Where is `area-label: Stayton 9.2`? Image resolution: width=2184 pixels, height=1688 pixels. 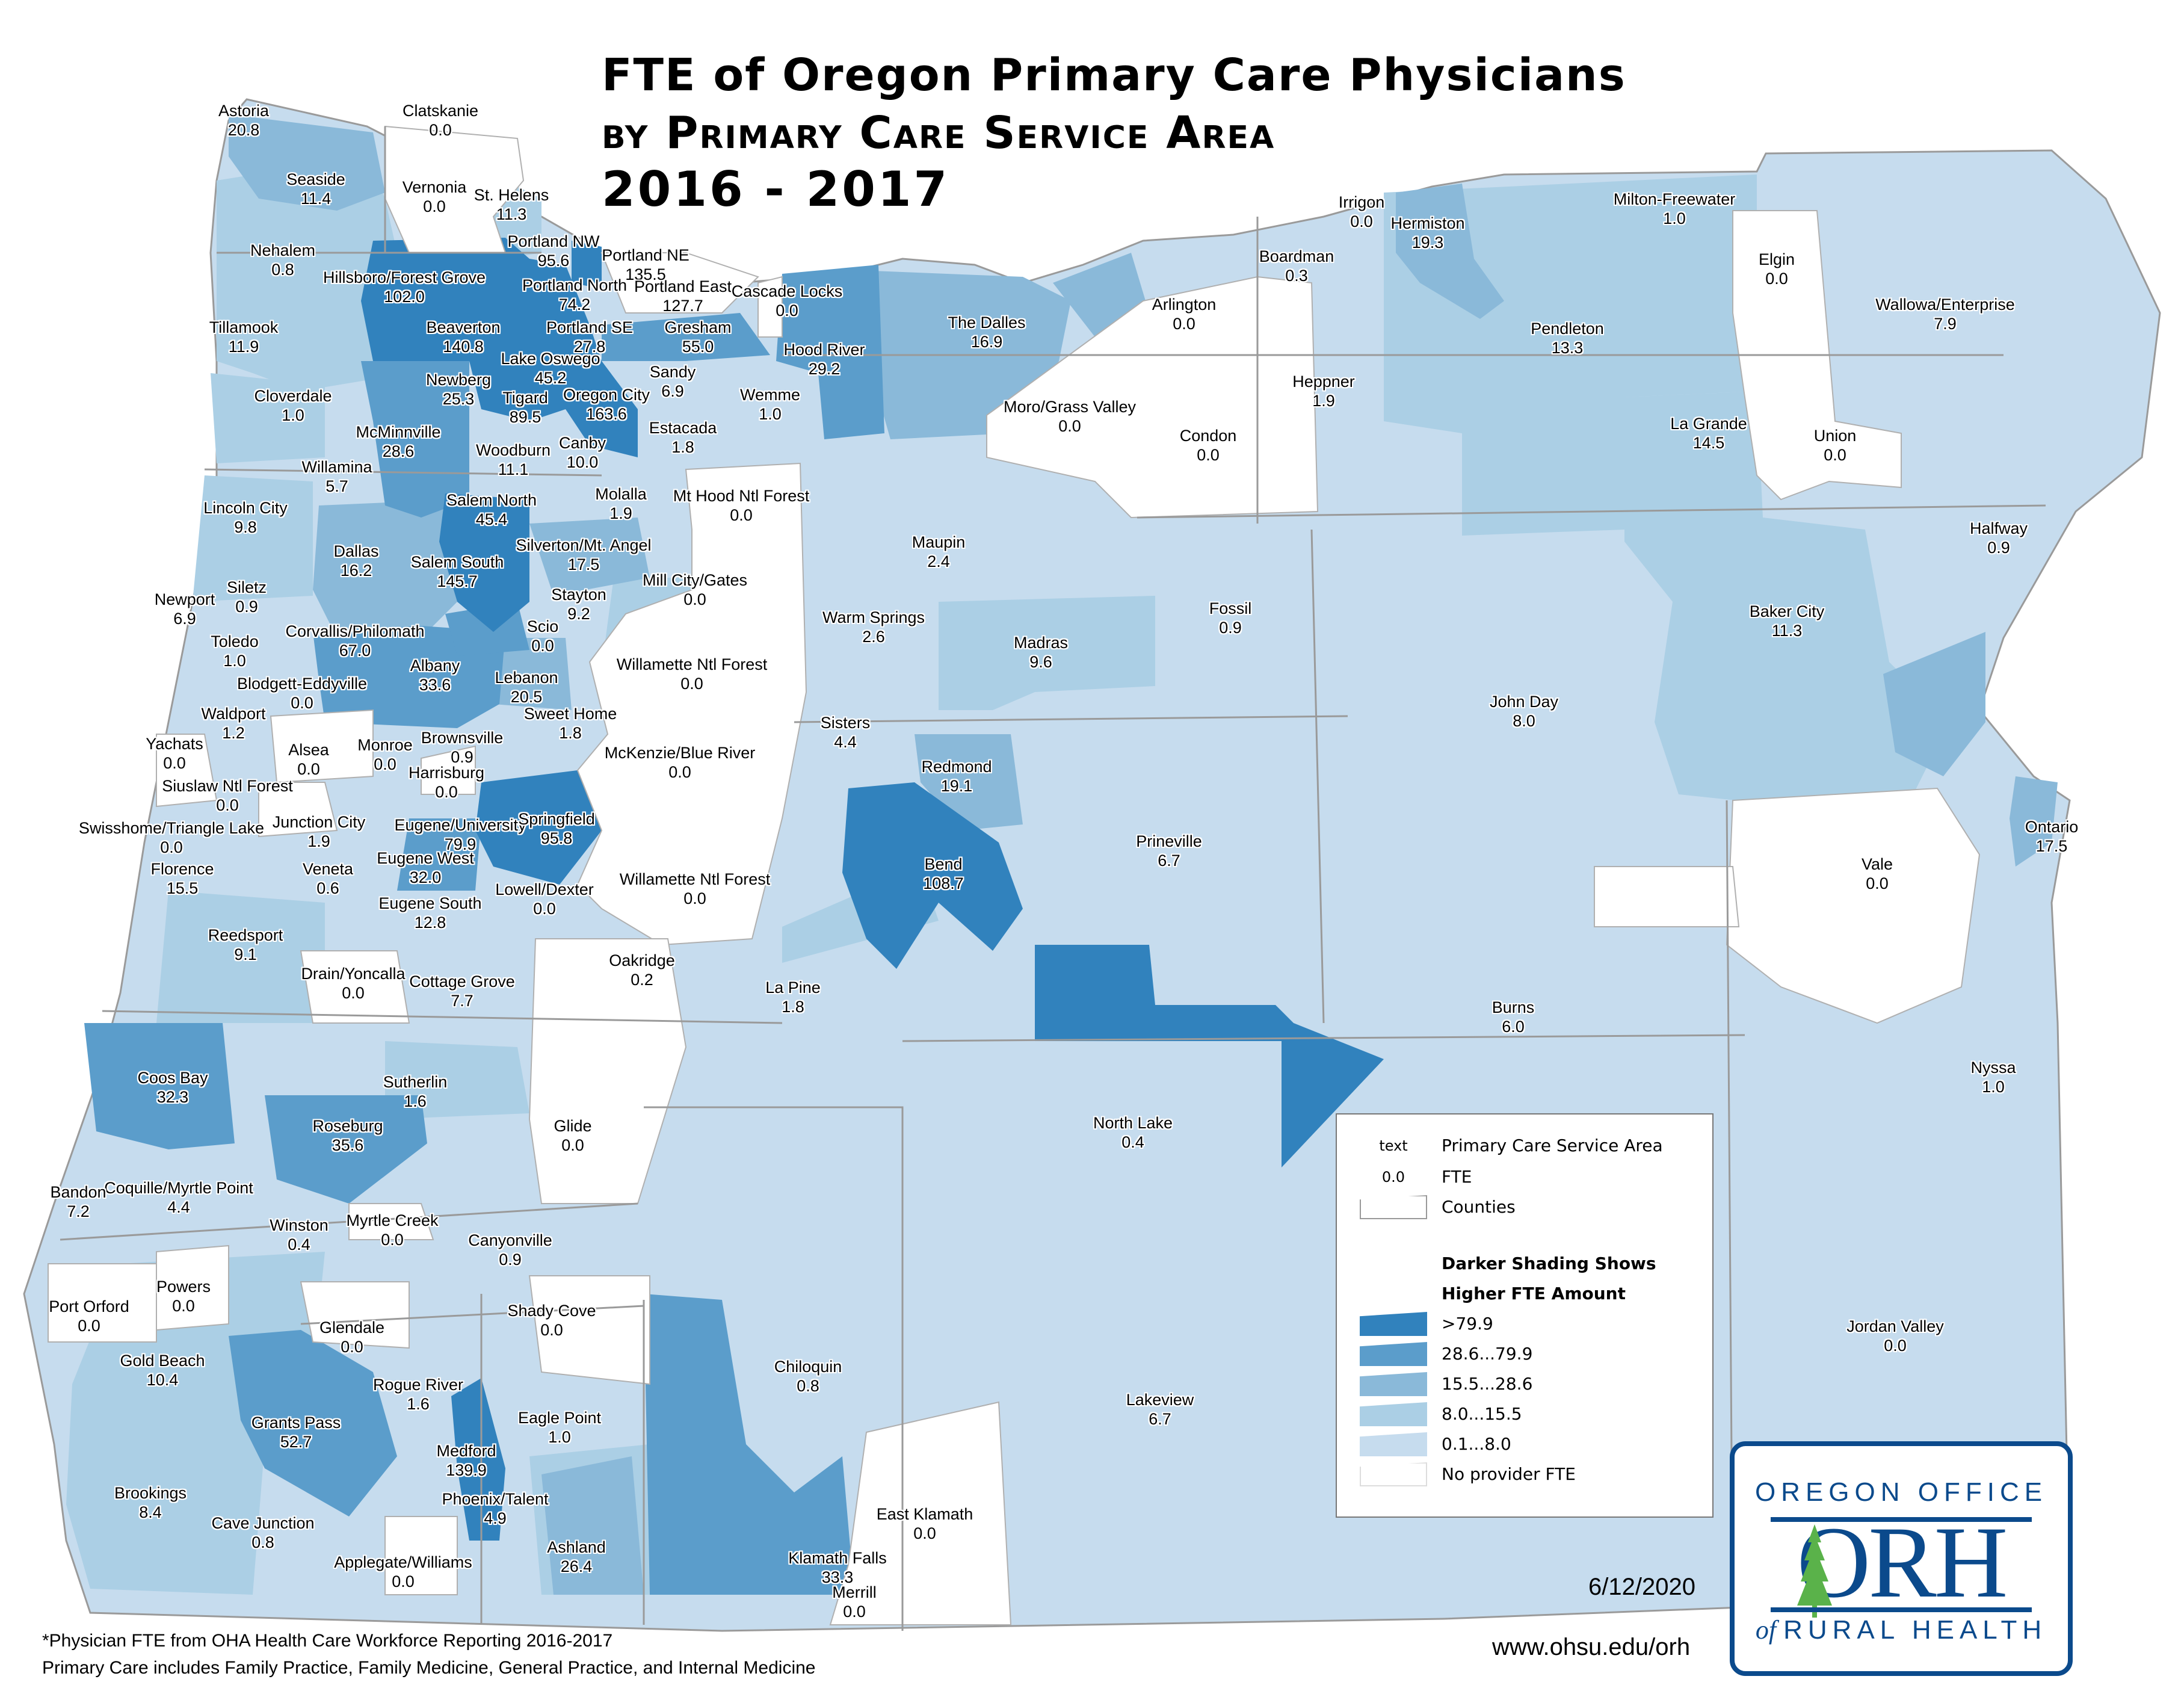
area-label: Stayton 9.2 is located at coordinates (579, 604).